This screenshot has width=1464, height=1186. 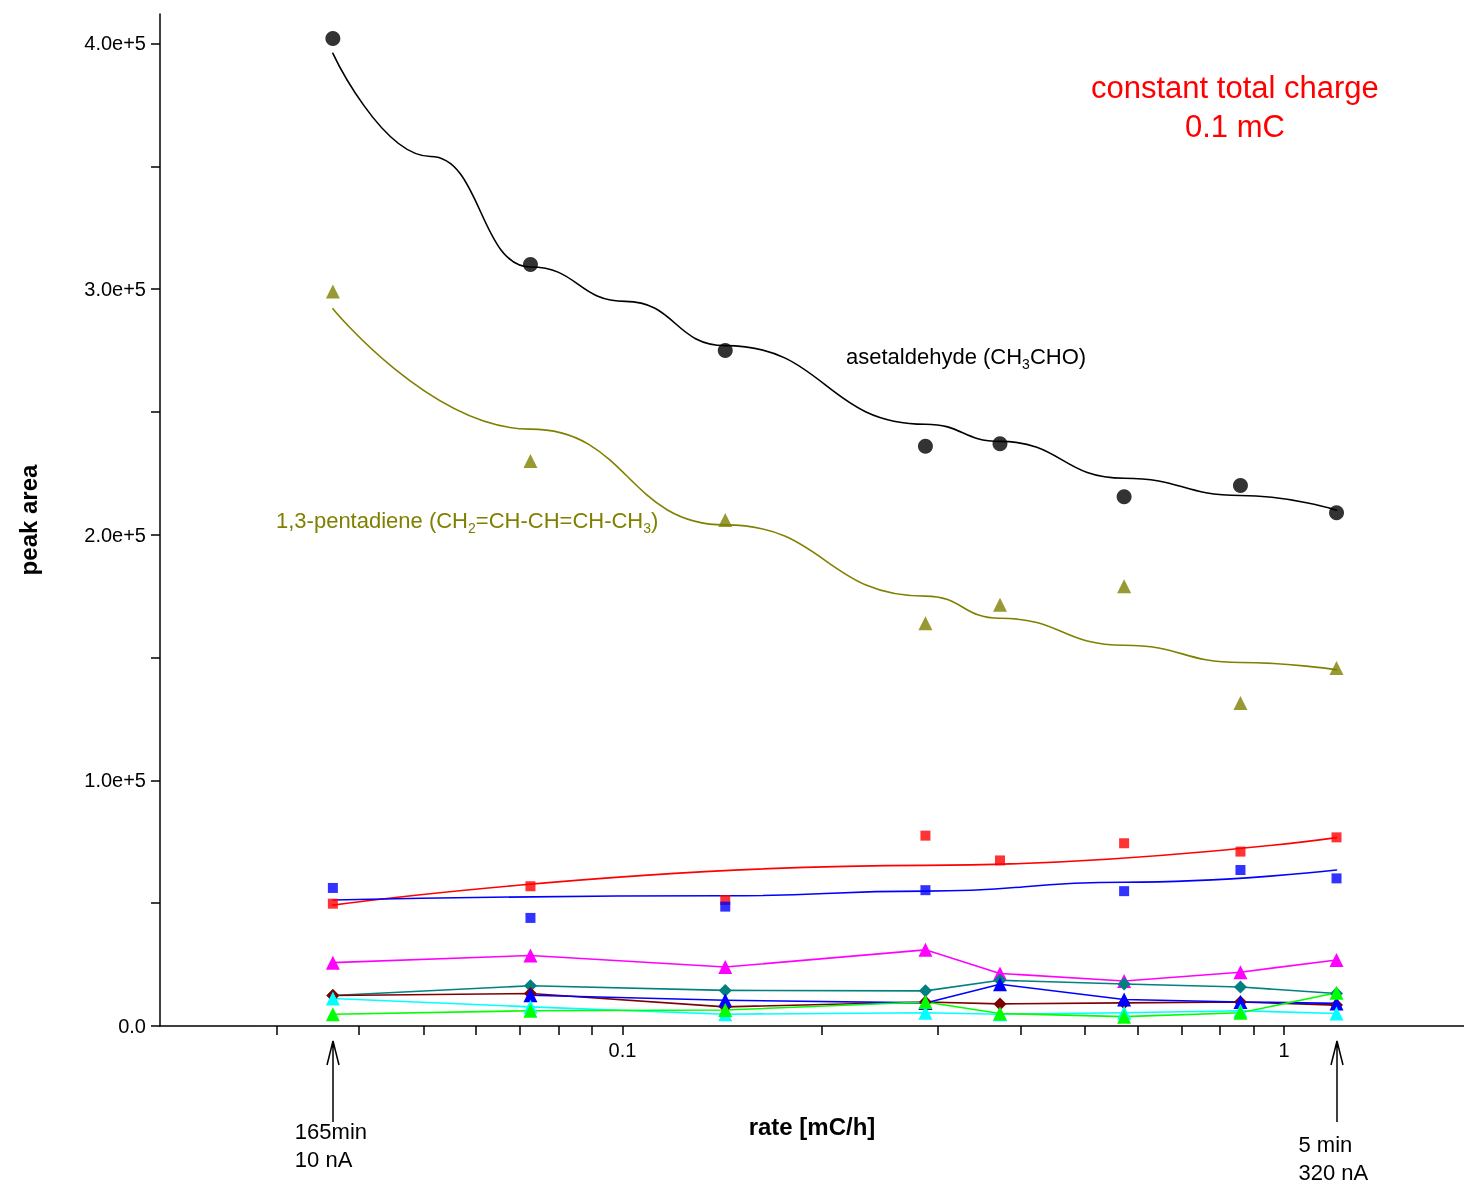 What do you see at coordinates (115, 289) in the screenshot?
I see `y-tick-label: 3.0e+5` at bounding box center [115, 289].